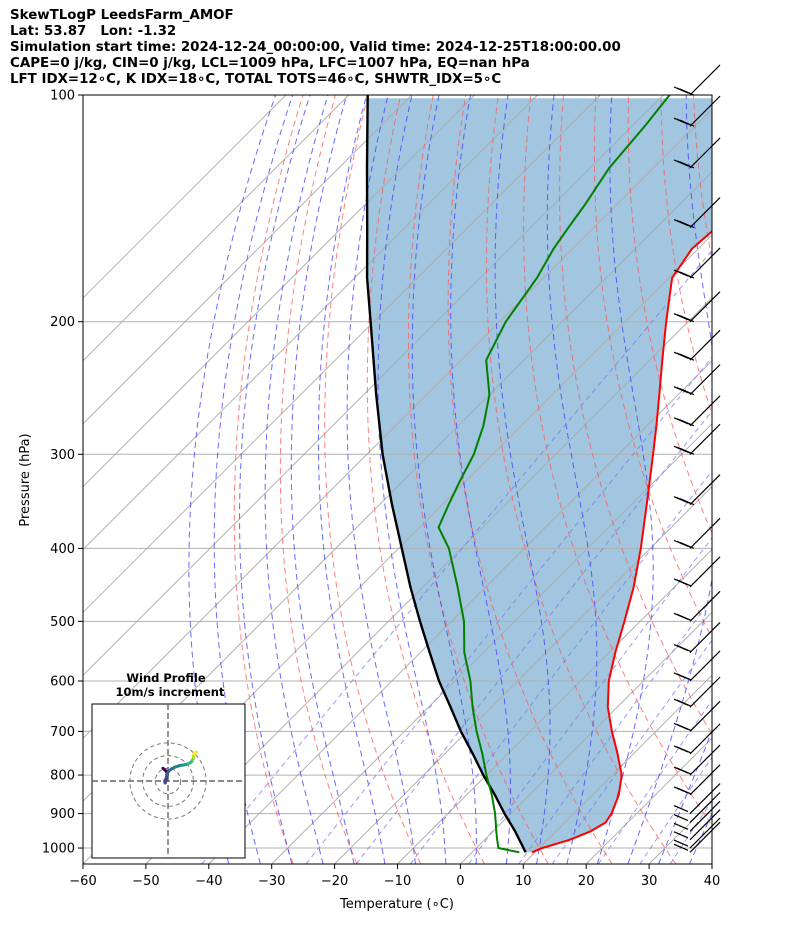 Image resolution: width=794 pixels, height=937 pixels. What do you see at coordinates (712, 881) in the screenshot?
I see `x-tick-label: 40` at bounding box center [712, 881].